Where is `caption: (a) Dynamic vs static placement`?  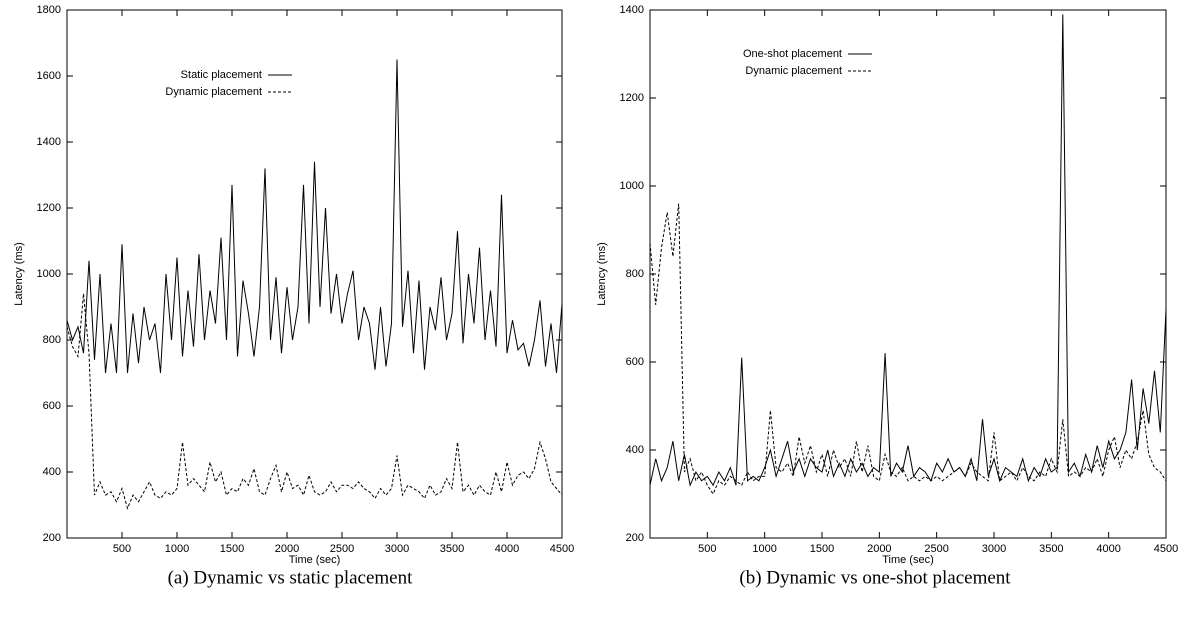 caption: (a) Dynamic vs static placement is located at coordinates (291, 577).